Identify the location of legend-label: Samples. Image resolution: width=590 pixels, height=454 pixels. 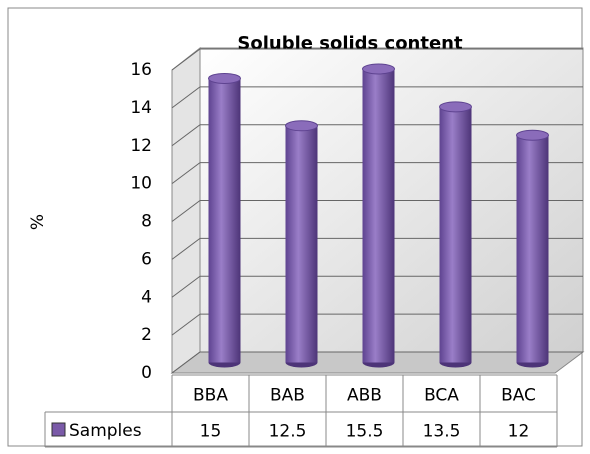
(105, 431).